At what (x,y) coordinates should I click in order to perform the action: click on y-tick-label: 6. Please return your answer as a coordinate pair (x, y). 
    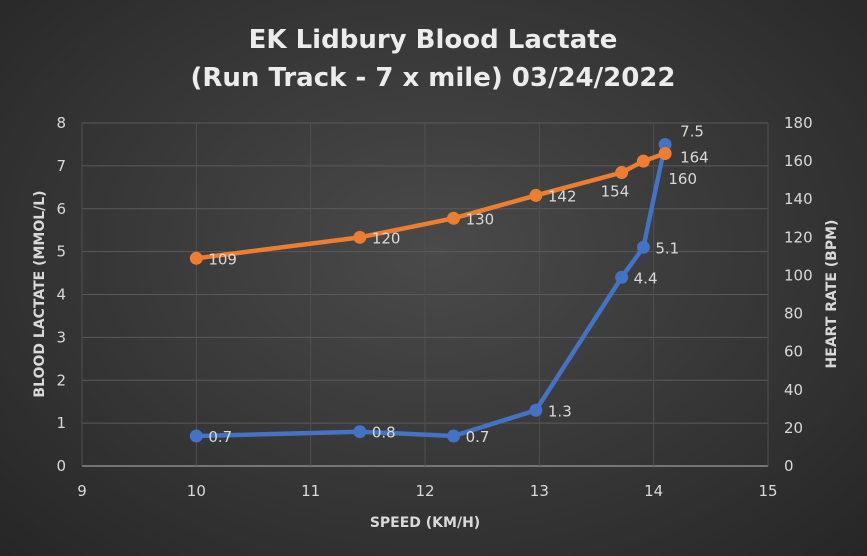
    Looking at the image, I should click on (61, 209).